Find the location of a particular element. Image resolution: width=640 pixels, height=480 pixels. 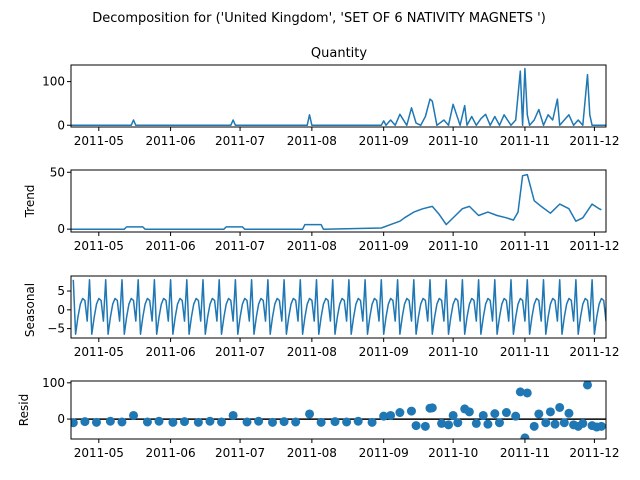

series-line-trend is located at coordinates (336, 201).